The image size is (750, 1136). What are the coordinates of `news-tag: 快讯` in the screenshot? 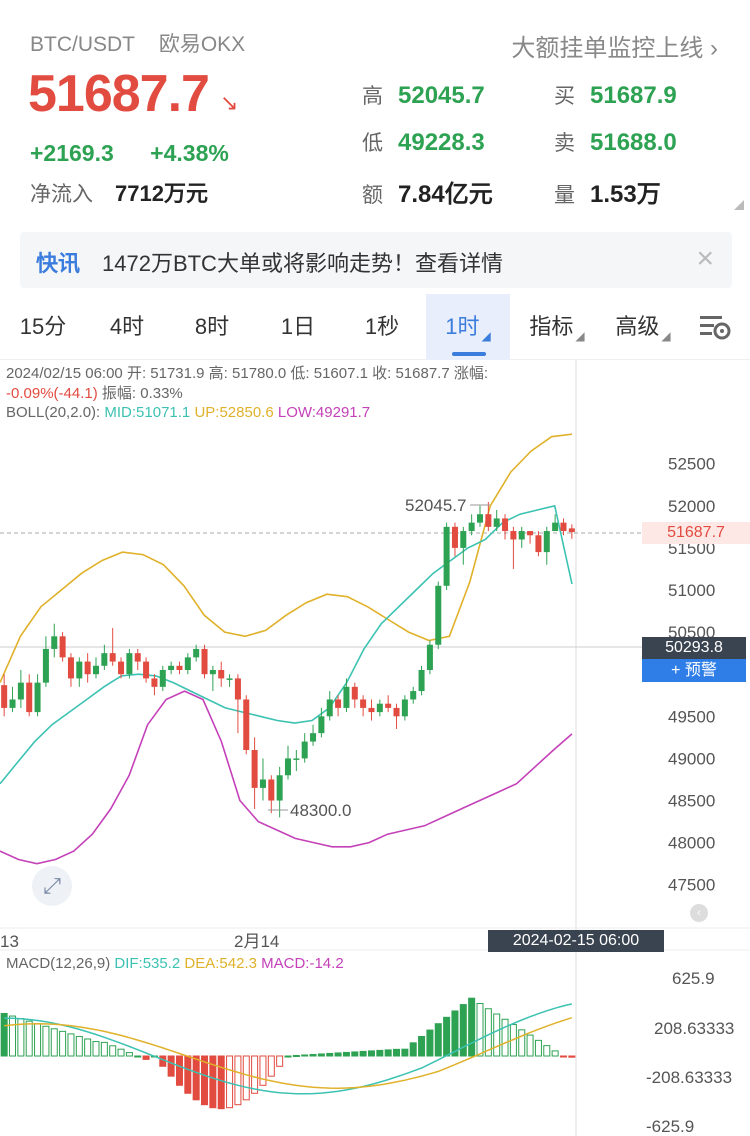 It's located at (58, 263).